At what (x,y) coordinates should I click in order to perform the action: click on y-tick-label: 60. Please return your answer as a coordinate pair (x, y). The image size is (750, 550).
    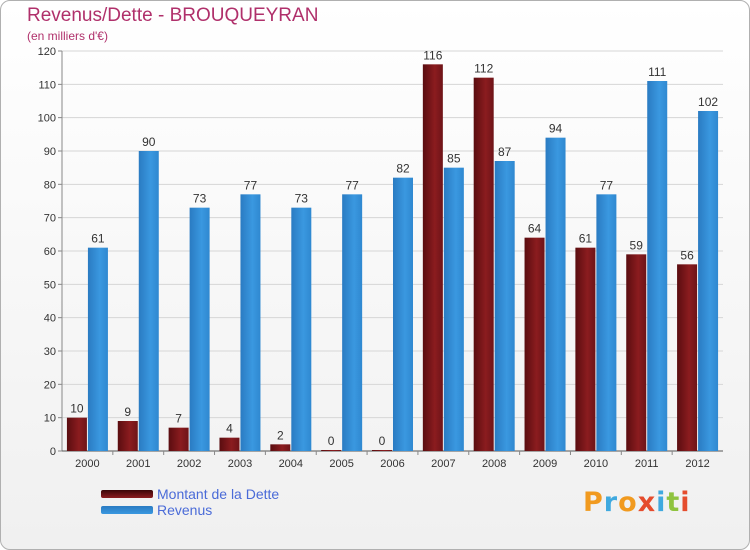
    Looking at the image, I should click on (50, 252).